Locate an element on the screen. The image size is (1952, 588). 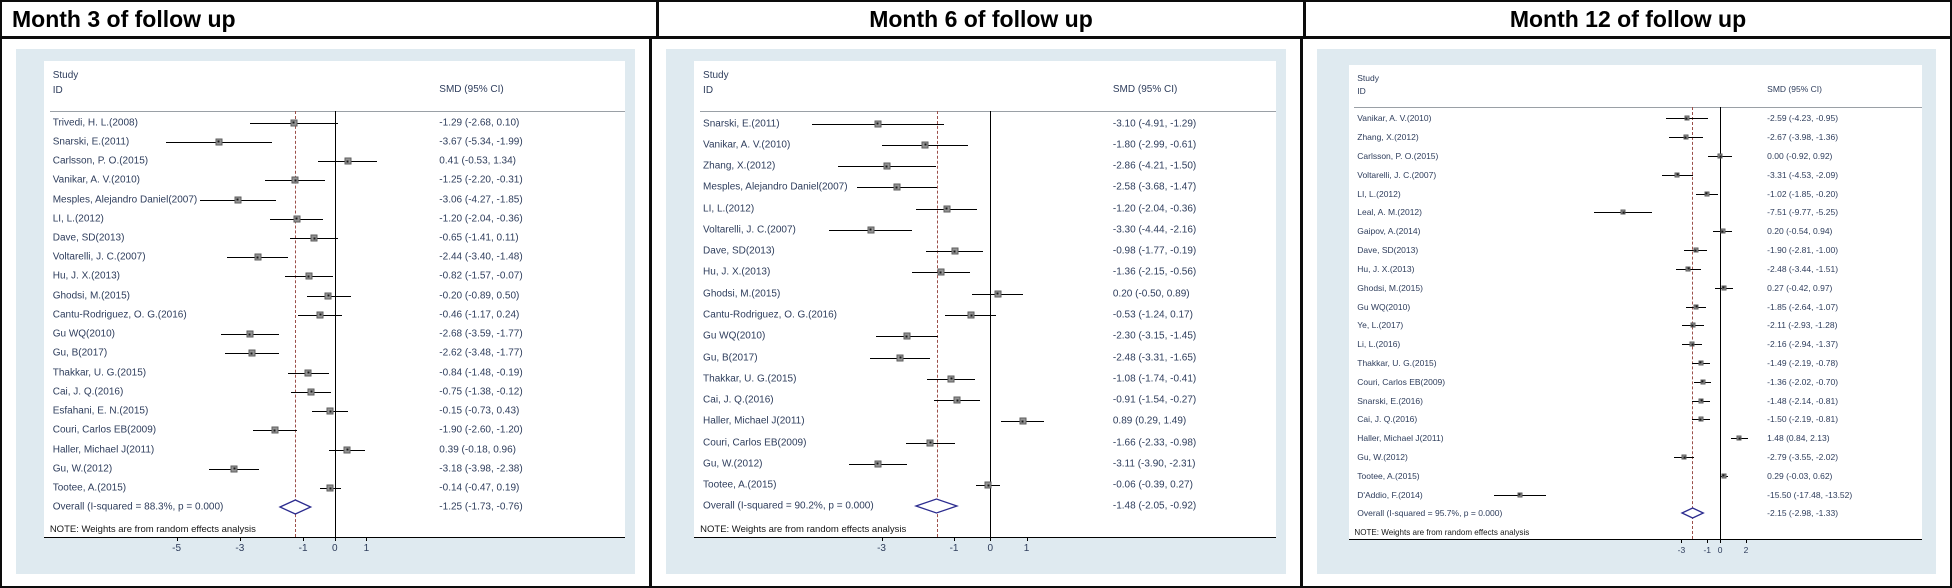
smd-value: 0.39 (-0.18, 0.96) is located at coordinates (478, 450).